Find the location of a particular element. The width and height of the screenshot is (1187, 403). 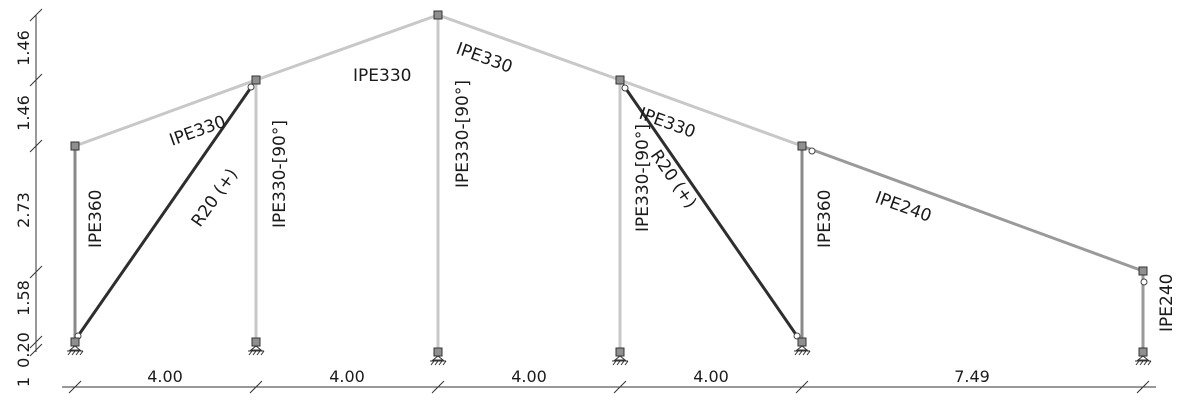

vertical-dim-label: 2.73 is located at coordinates (23, 210).